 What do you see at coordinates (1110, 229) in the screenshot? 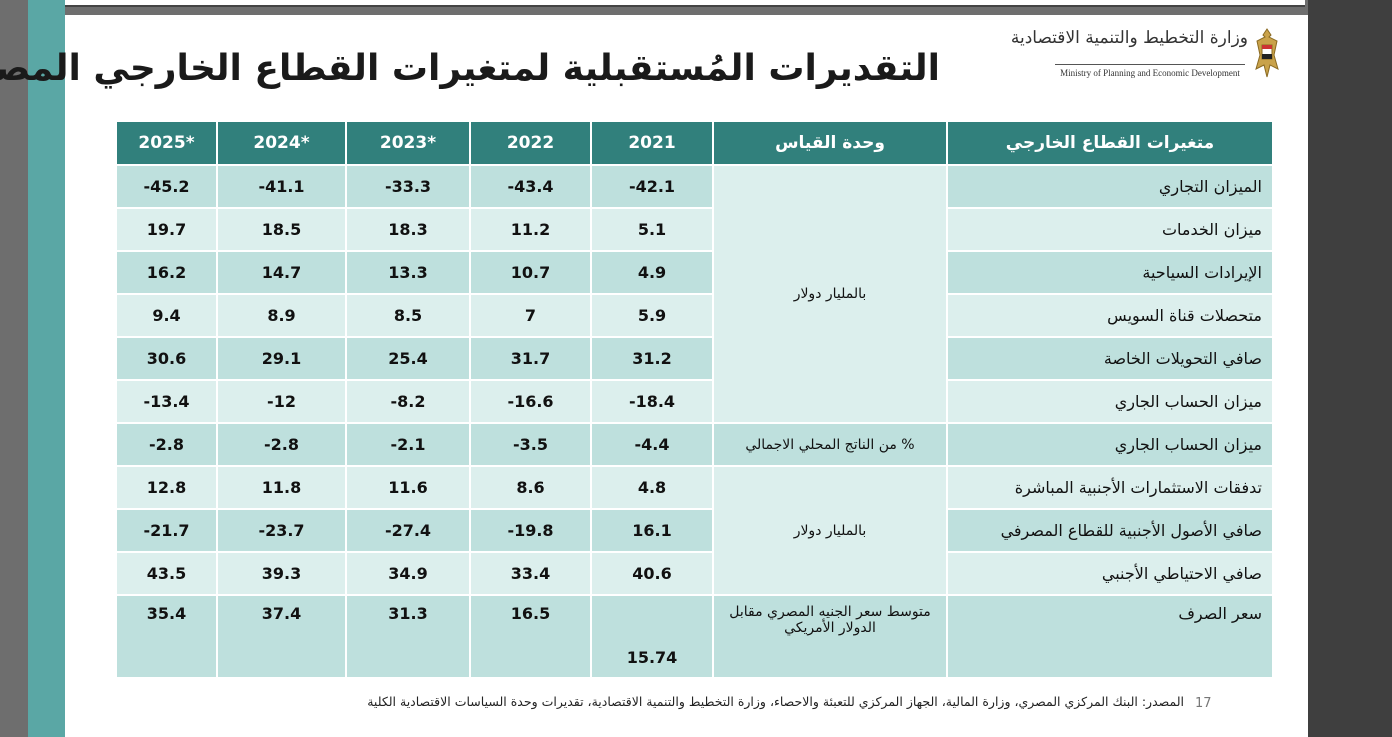
I see `row-label: ميزان الخدمات` at bounding box center [1110, 229].